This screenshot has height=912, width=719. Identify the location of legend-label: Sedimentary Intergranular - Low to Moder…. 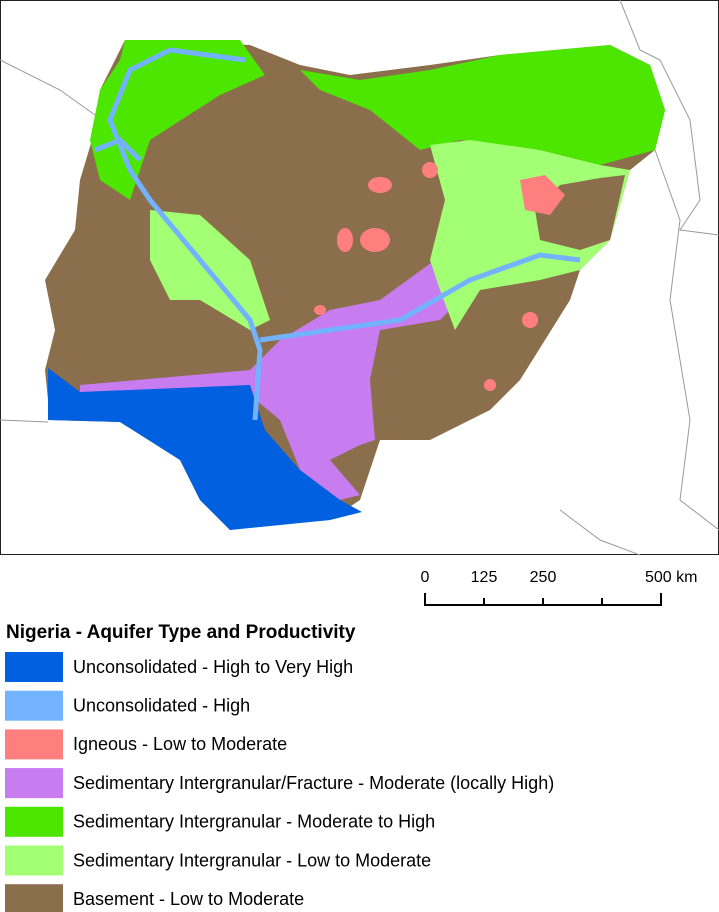
(252, 860).